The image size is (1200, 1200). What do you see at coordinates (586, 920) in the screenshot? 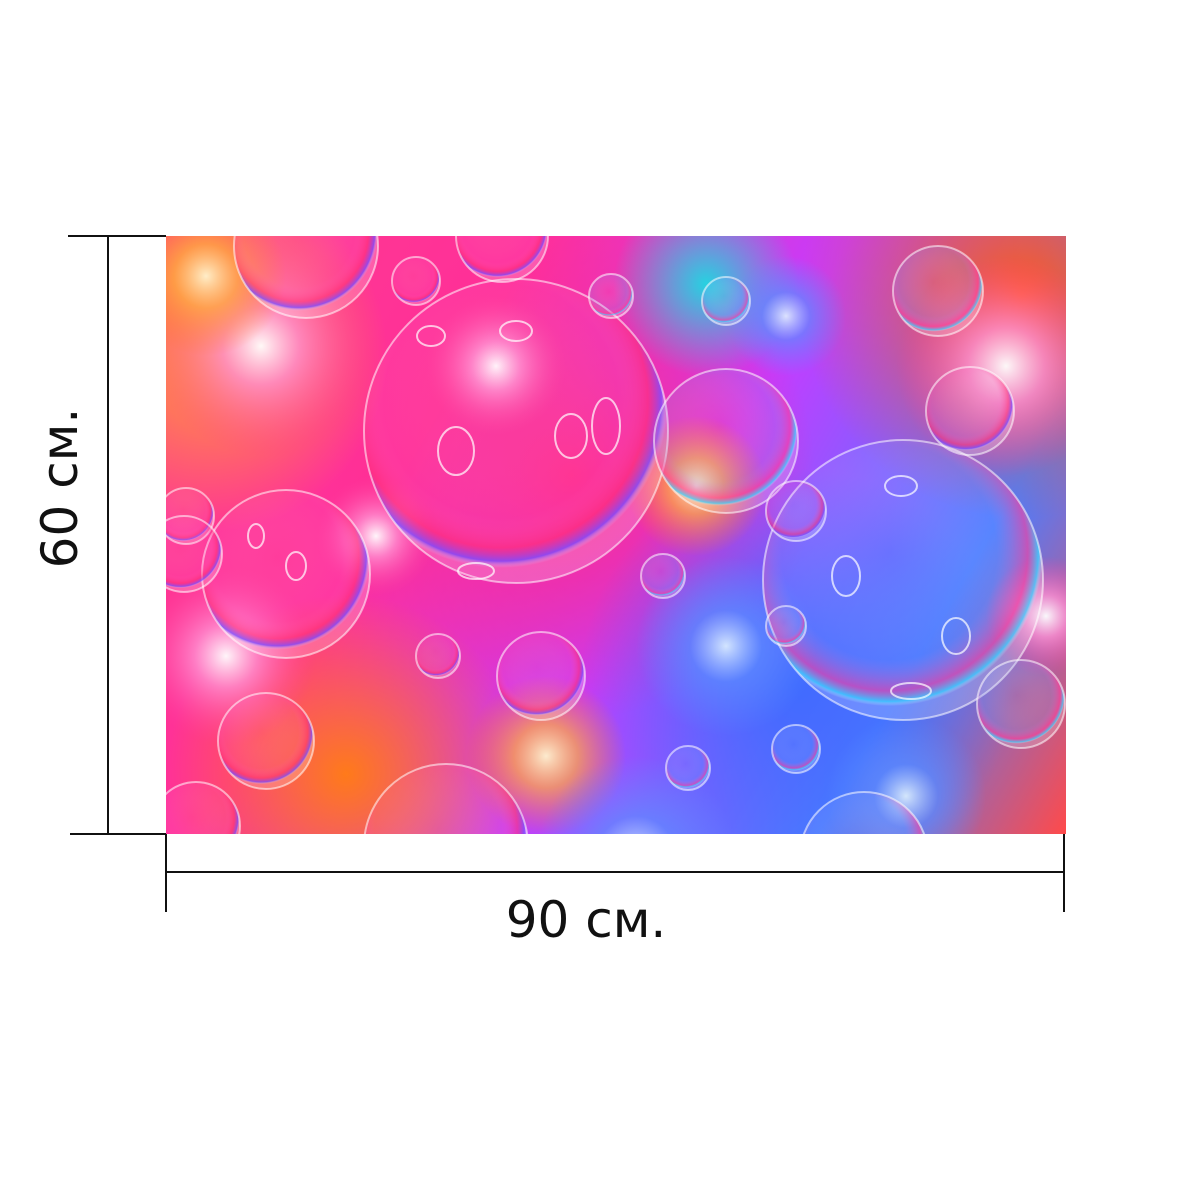
I see `width-dimension-label: 90 см.` at bounding box center [586, 920].